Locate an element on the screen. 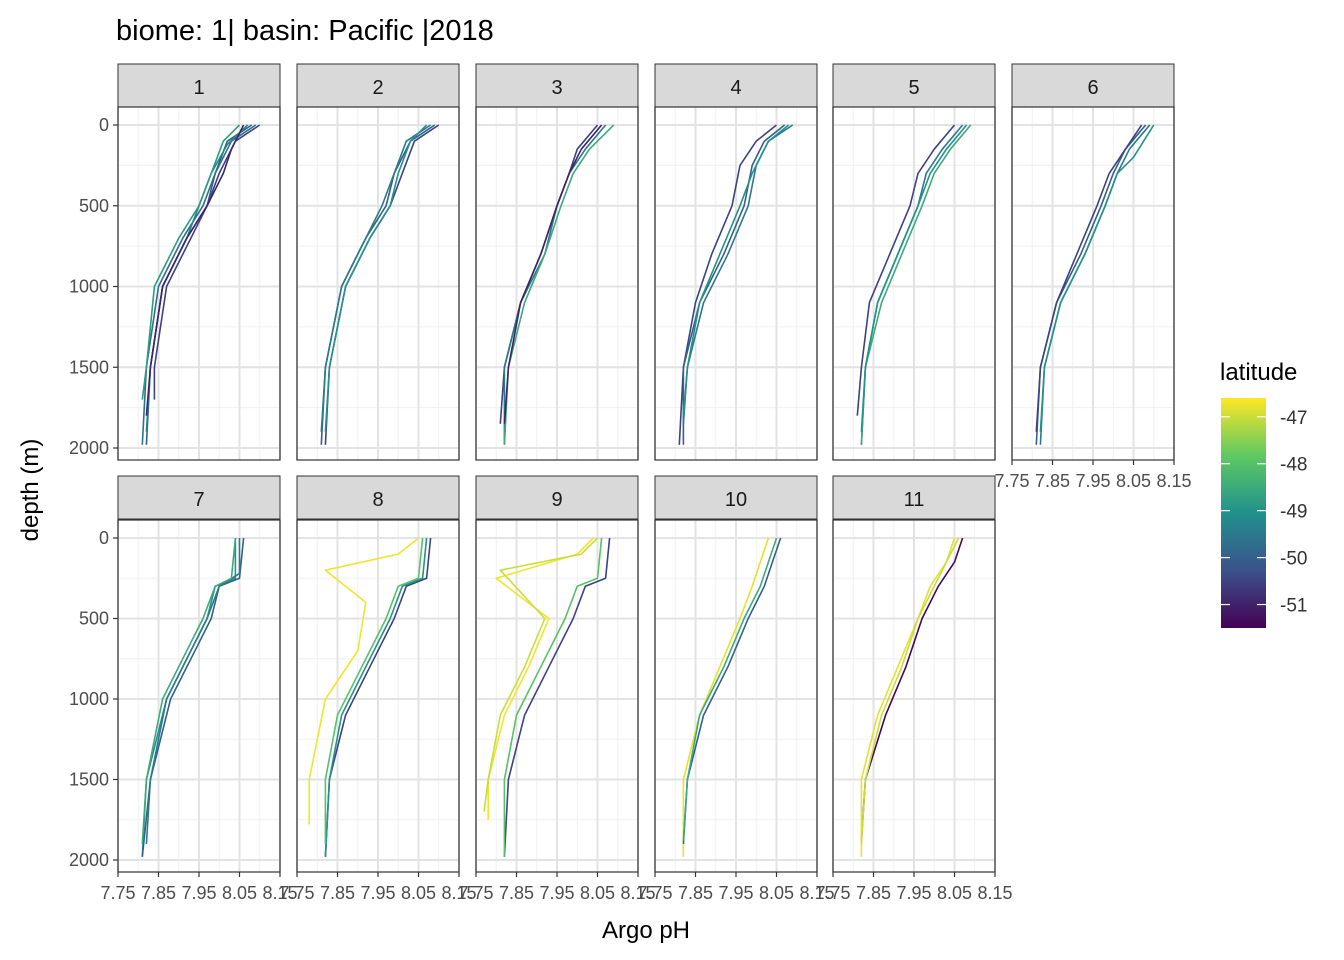 The height and width of the screenshot is (960, 1344). facet-label: 6 is located at coordinates (1092, 88).